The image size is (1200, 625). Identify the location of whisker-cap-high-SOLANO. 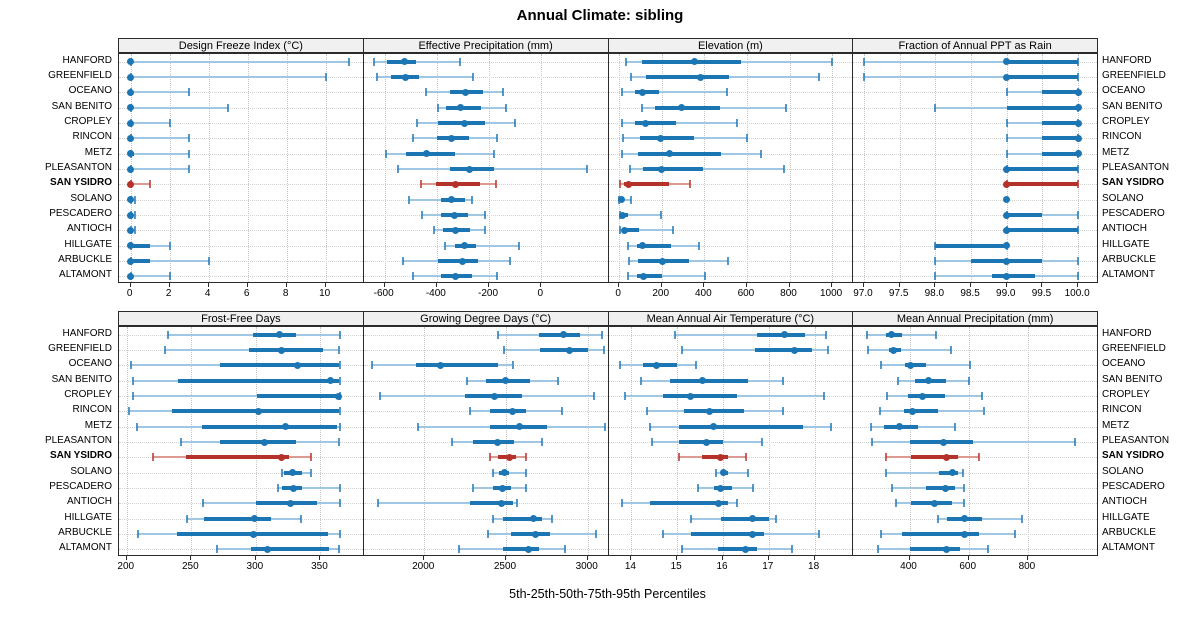
(134, 199).